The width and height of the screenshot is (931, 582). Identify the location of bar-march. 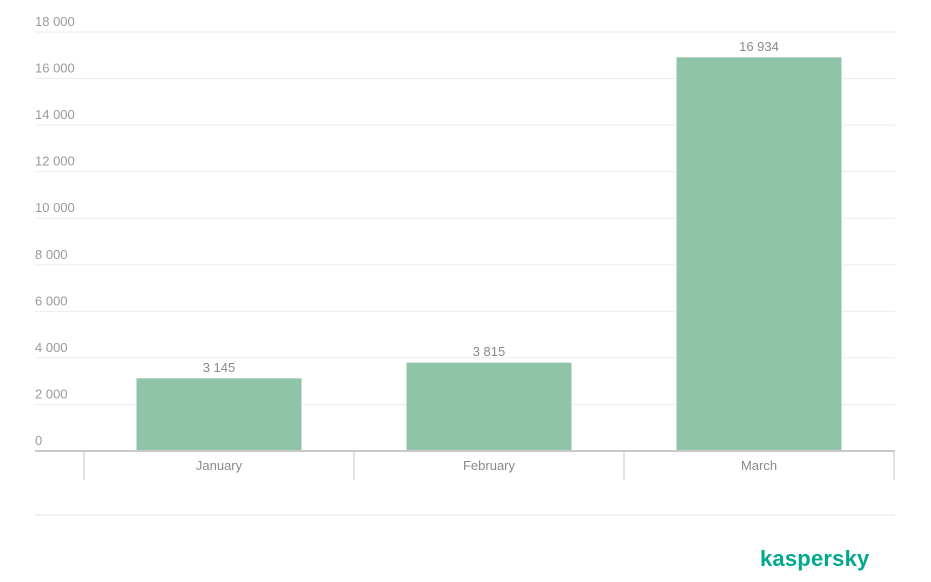
(759, 254).